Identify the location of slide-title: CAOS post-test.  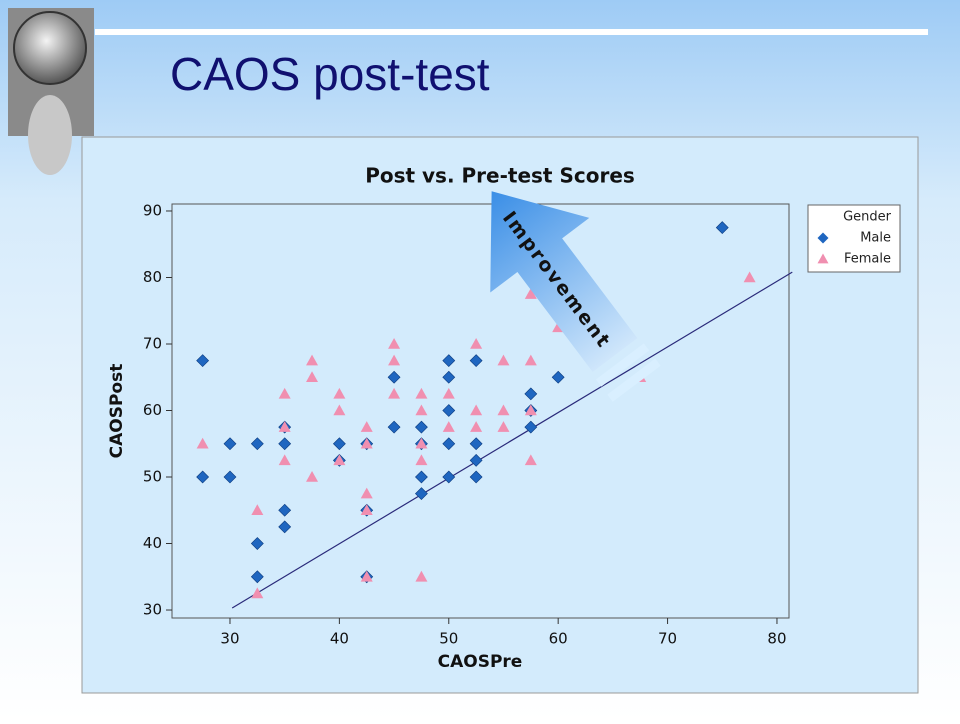
(330, 74).